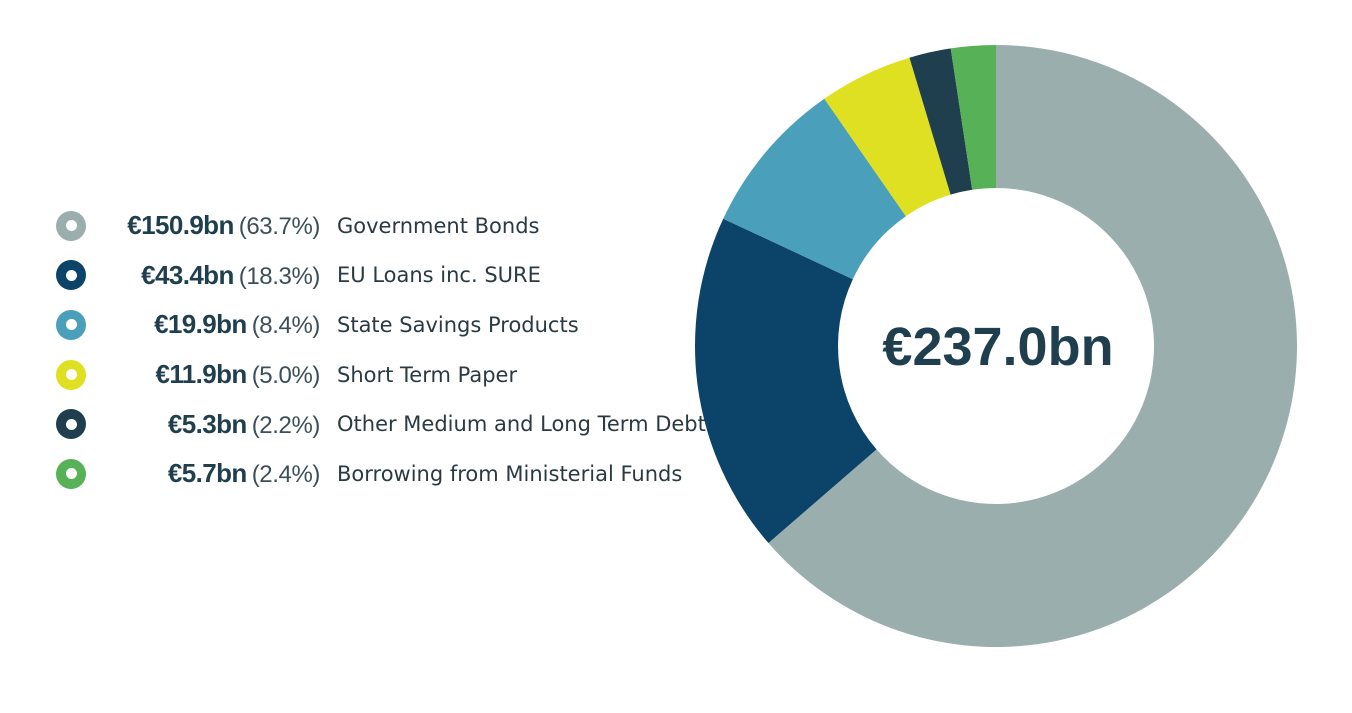  What do you see at coordinates (438, 225) in the screenshot?
I see `legend-label: Government Bonds` at bounding box center [438, 225].